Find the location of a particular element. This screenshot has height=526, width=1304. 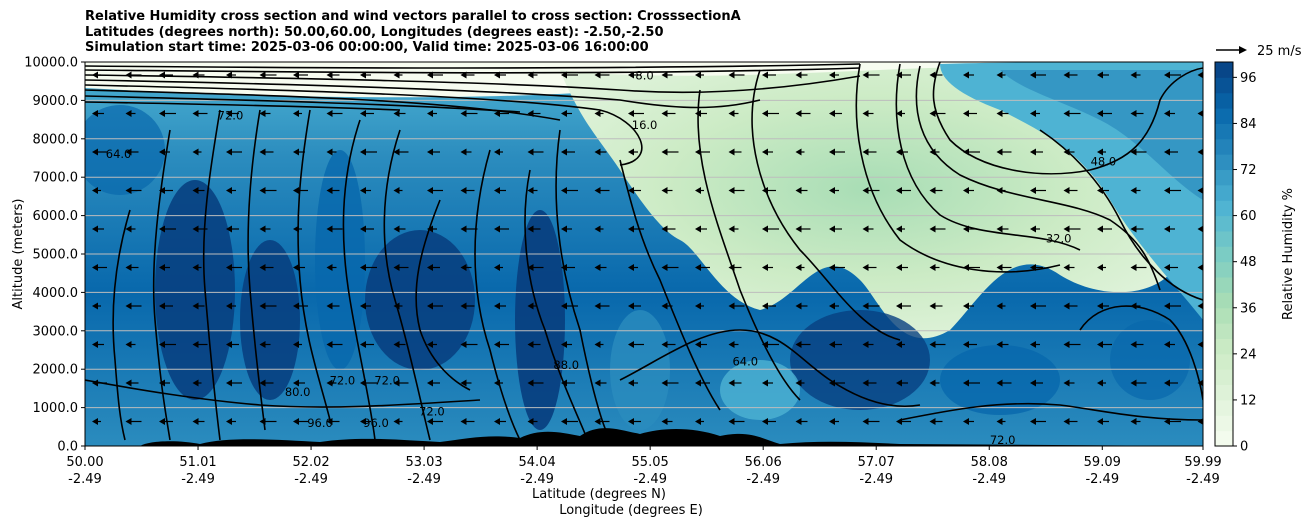

colorbar-tick-label: 84 is located at coordinates (1248, 124).